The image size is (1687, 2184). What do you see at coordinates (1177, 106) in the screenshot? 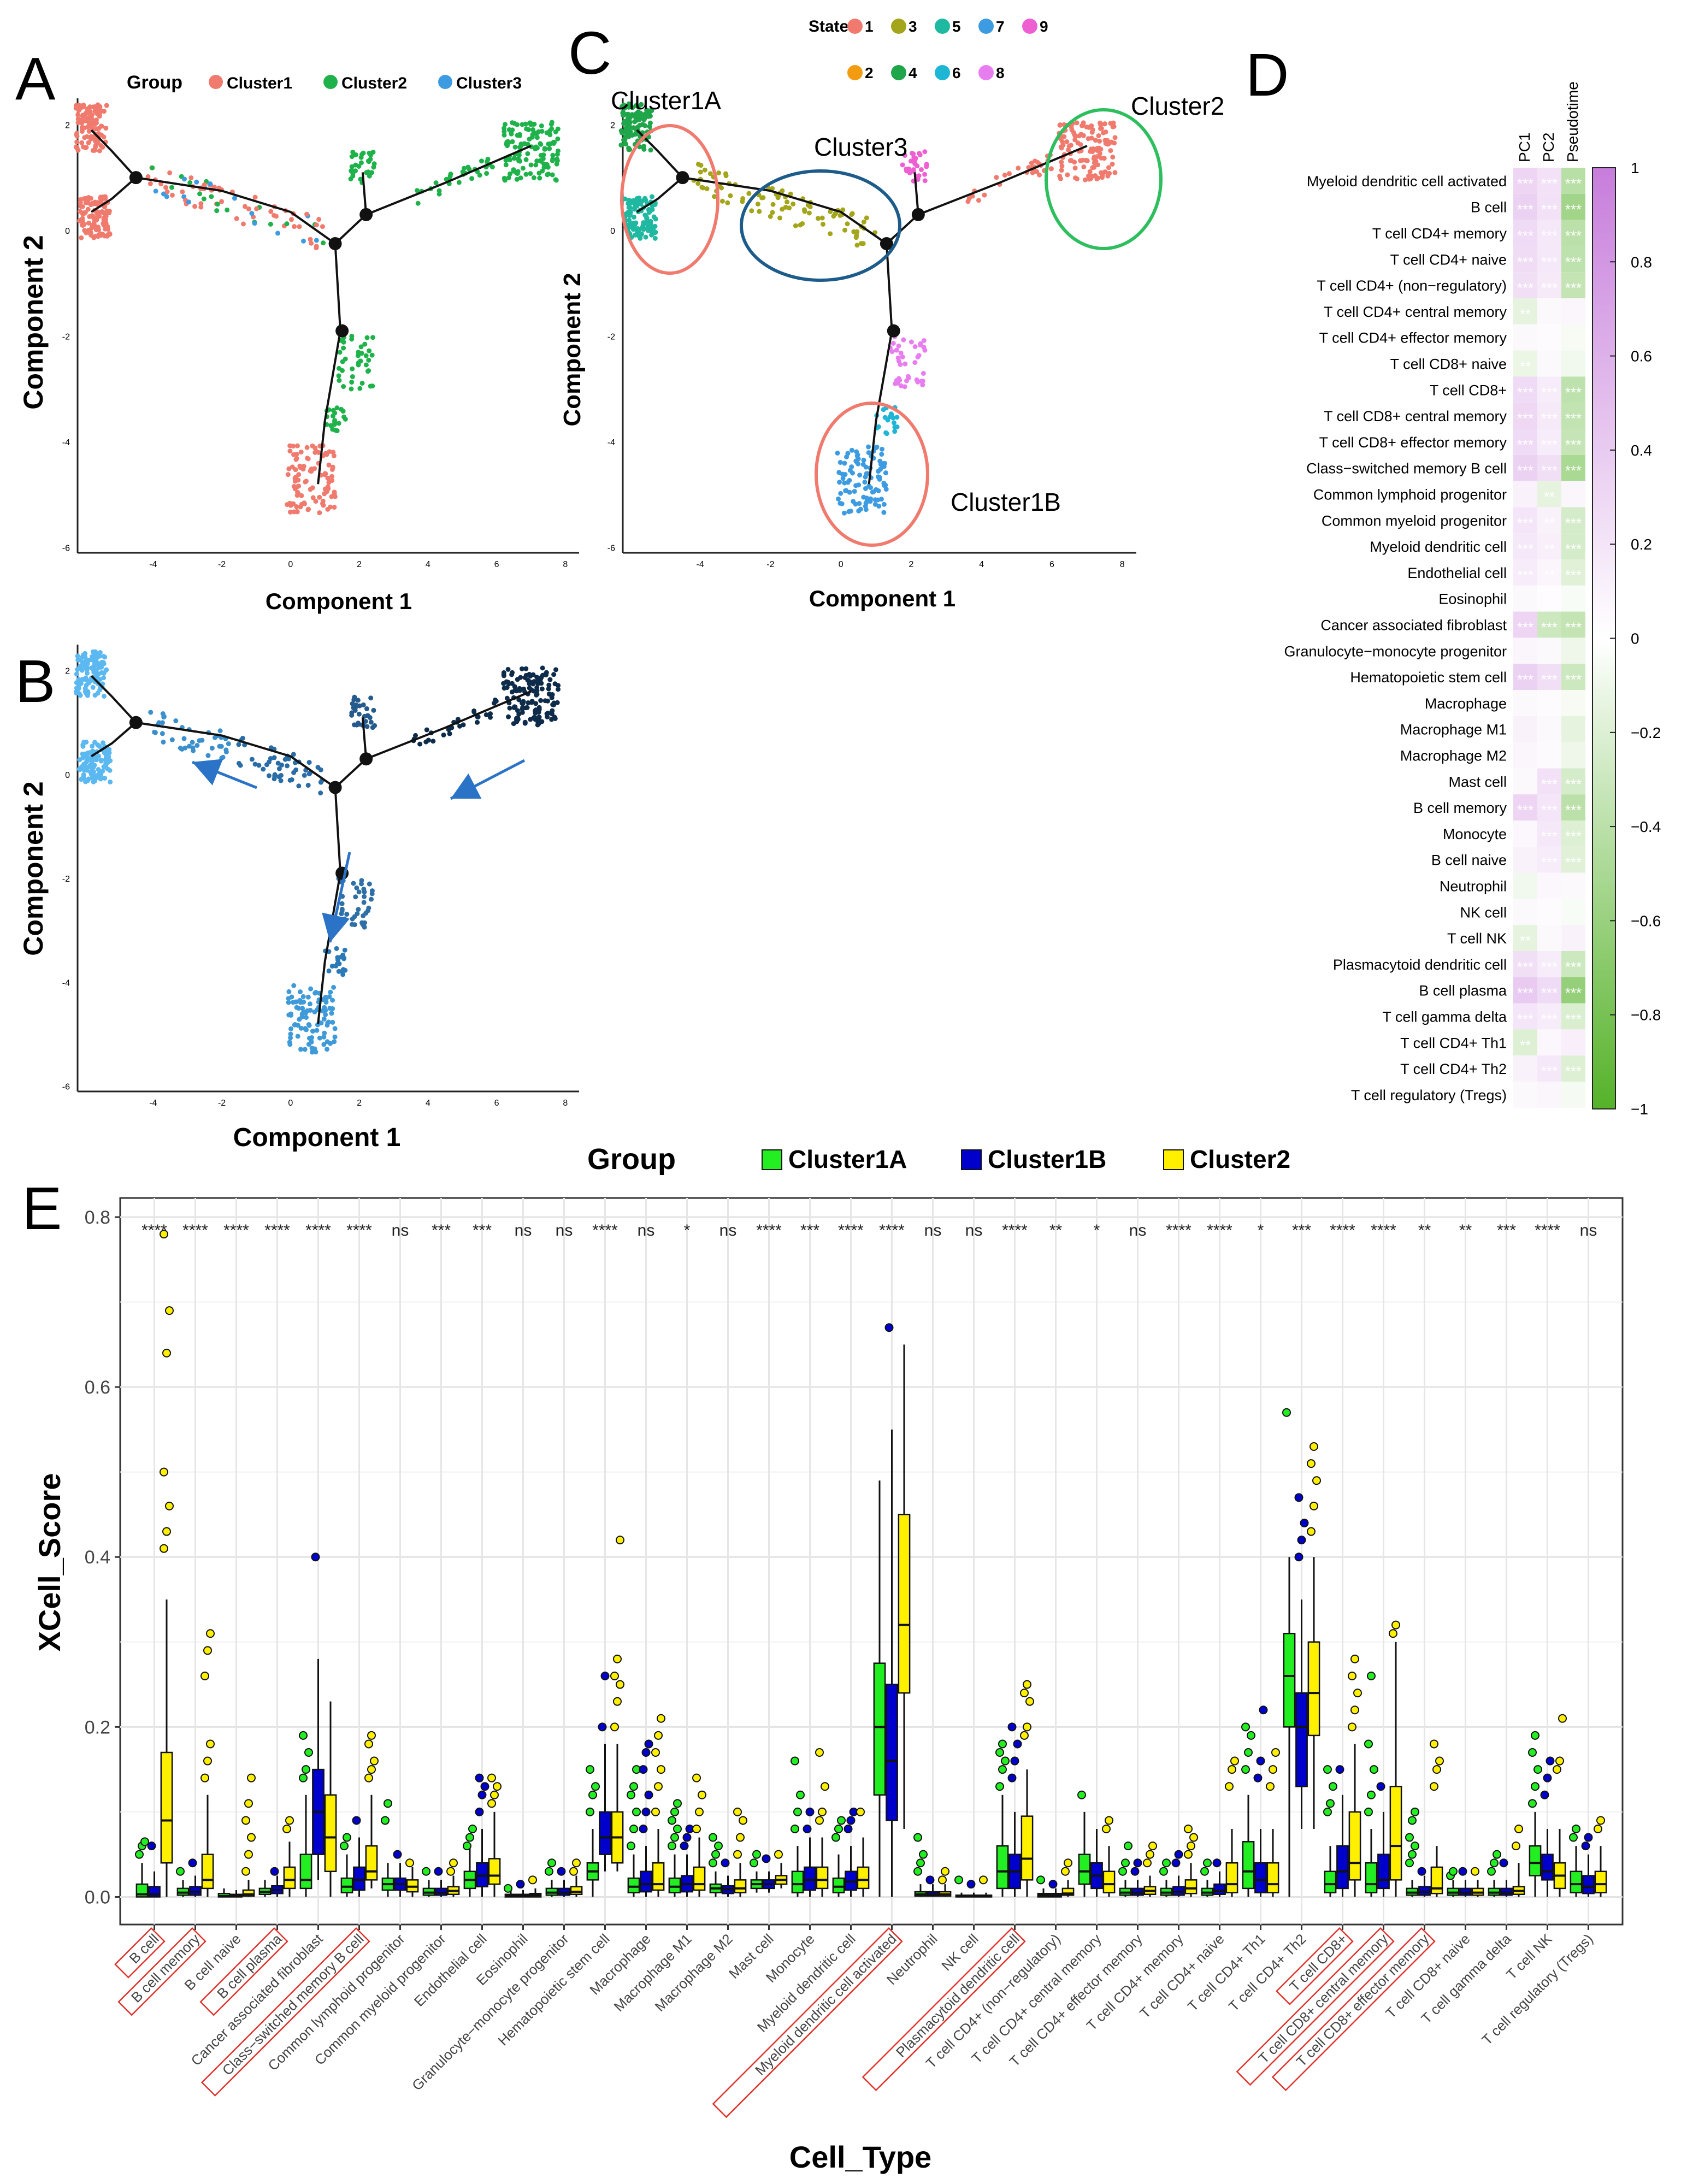
I see `panel-c-annotation-cluster2: Cluster2` at bounding box center [1177, 106].